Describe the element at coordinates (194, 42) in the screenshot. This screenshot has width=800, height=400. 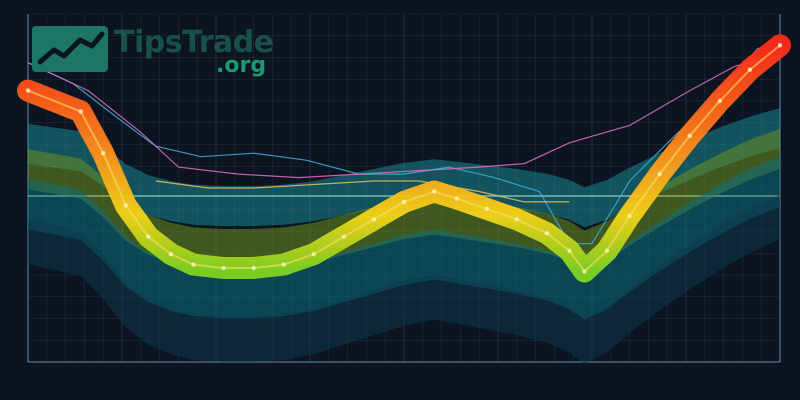
I see `logo-wordmark: TipsTrade` at that location.